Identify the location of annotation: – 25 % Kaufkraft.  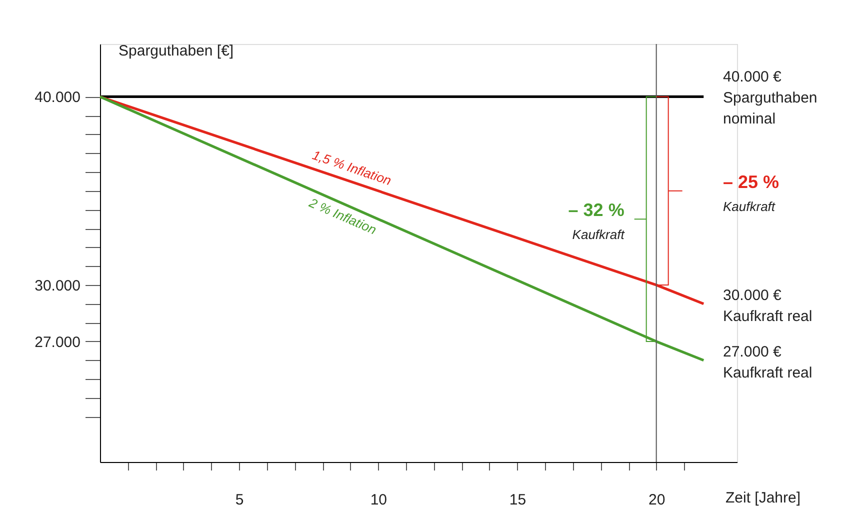
(751, 193).